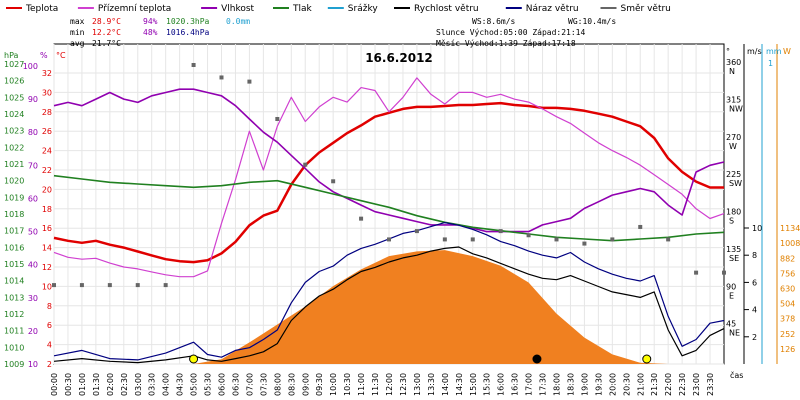 This screenshot has height=400, width=800. I want to click on deg-tick-label: 360, so click(733, 62).